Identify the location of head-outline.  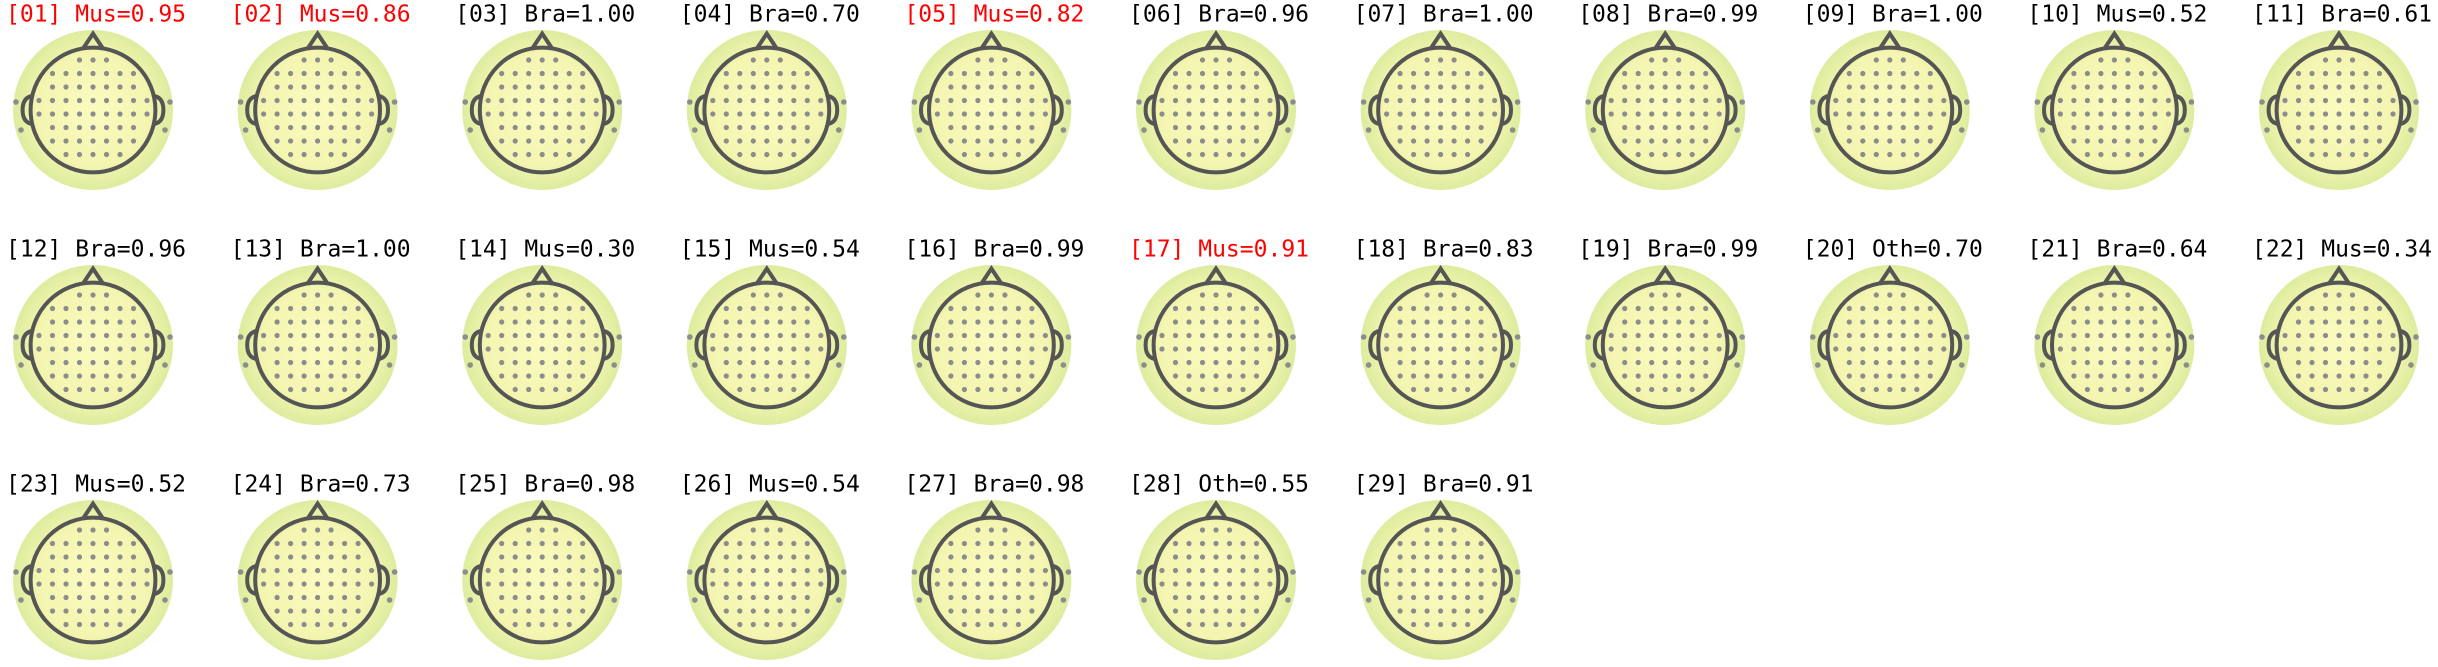
(1440, 110).